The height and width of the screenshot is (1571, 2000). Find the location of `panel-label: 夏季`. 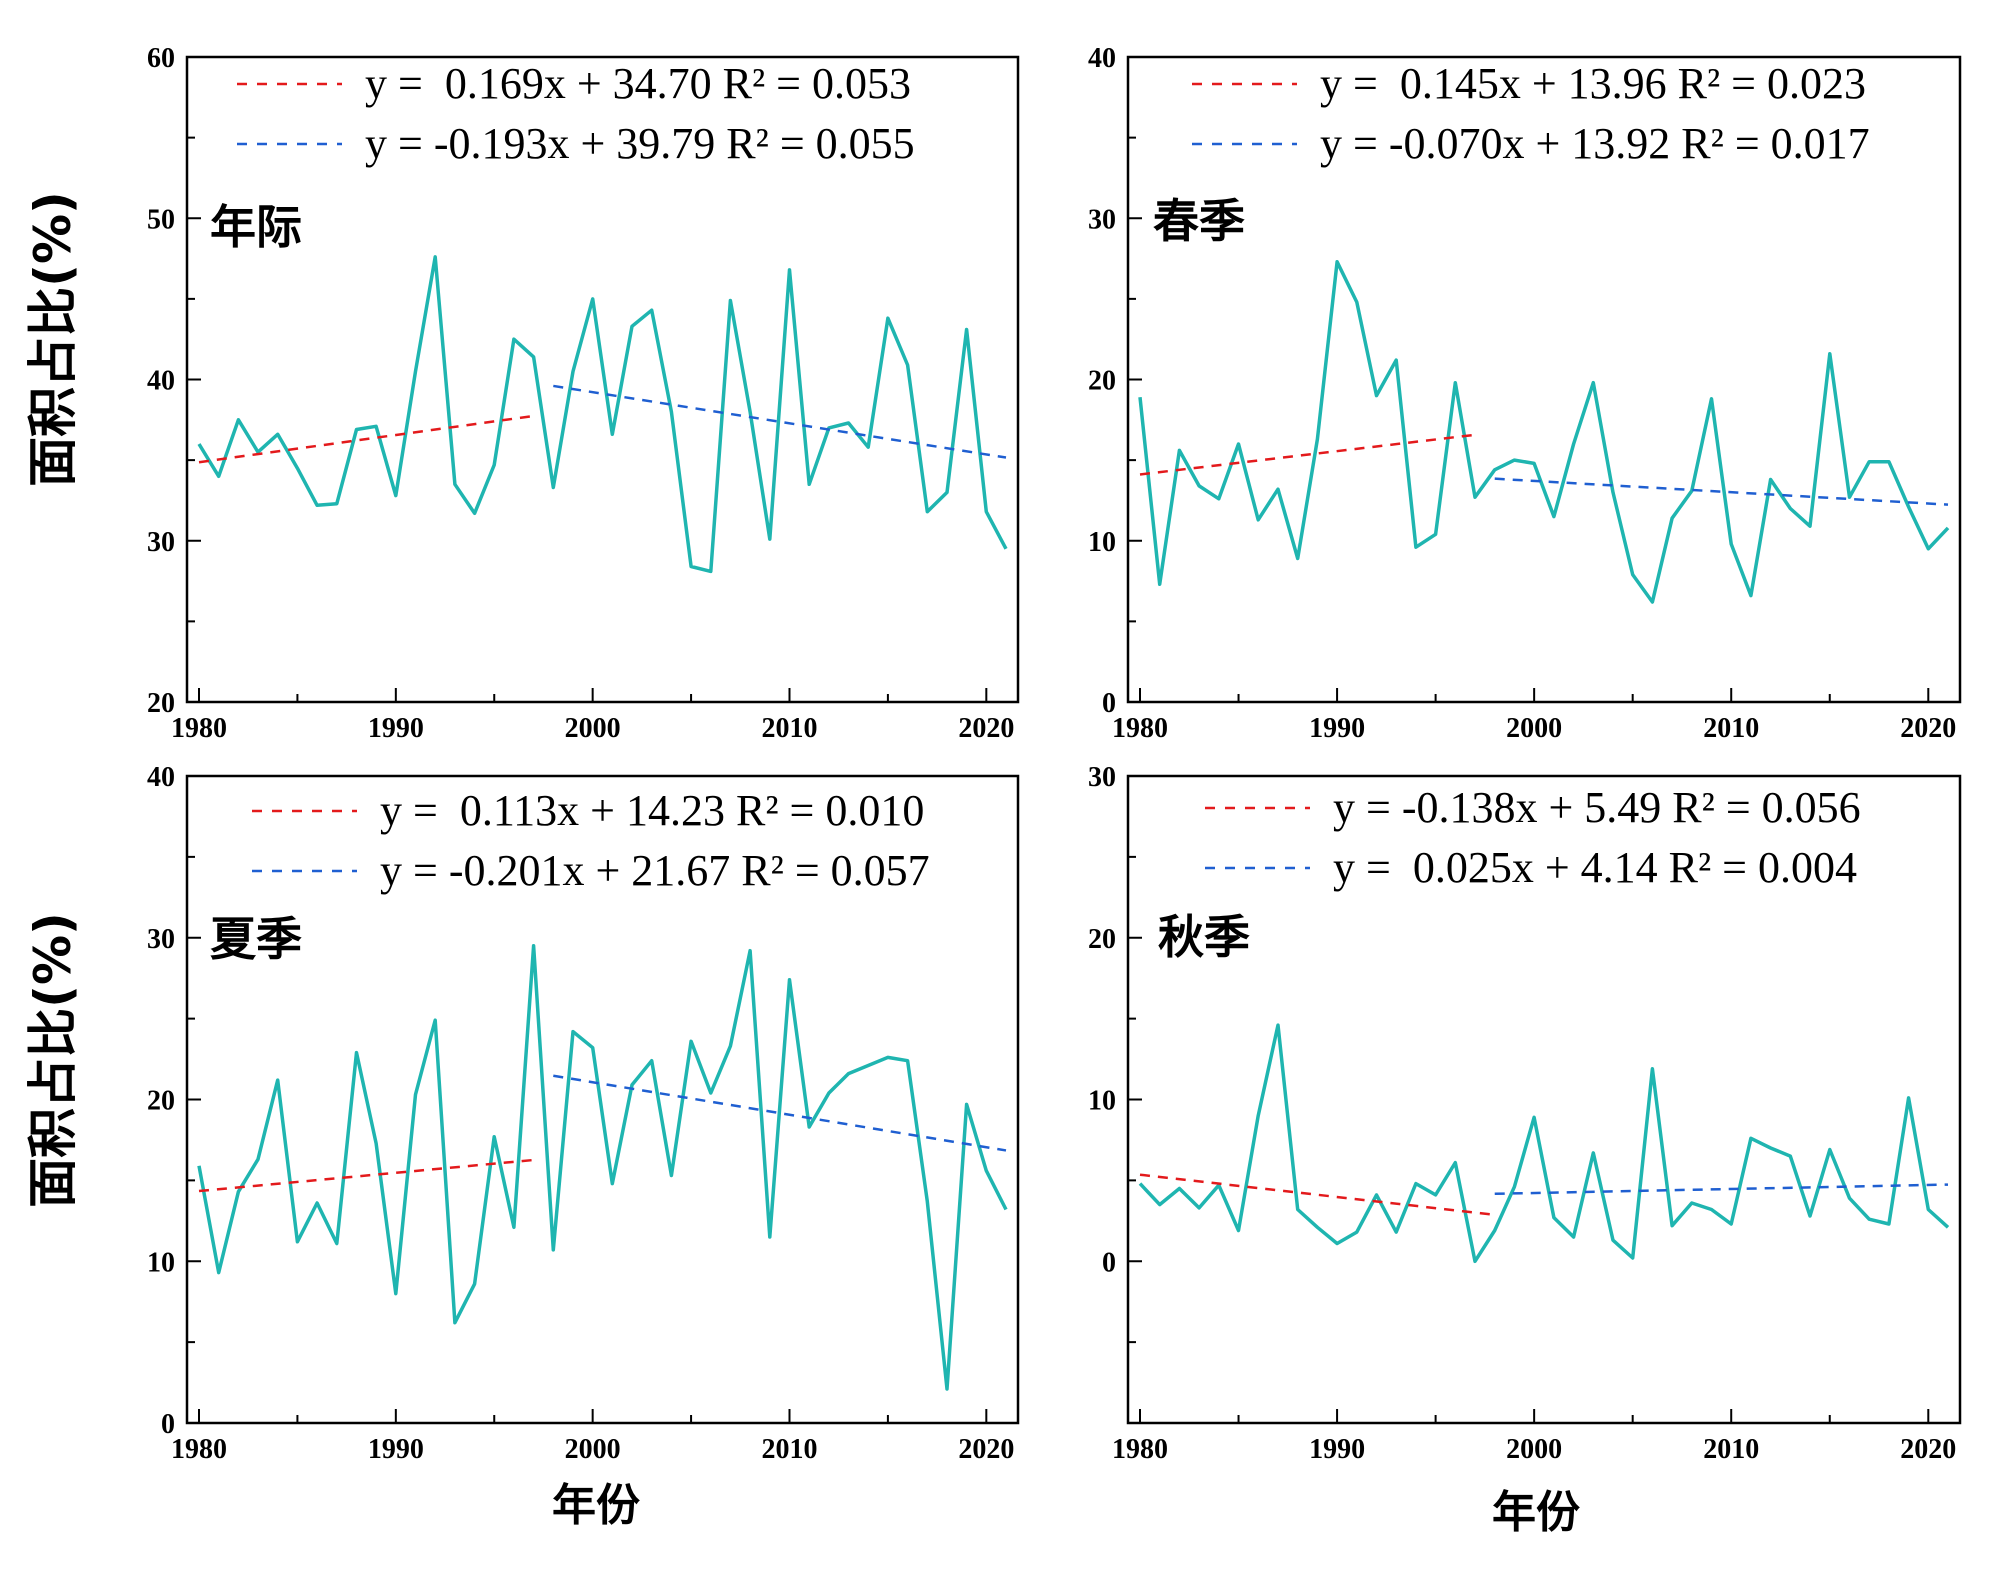

panel-label: 夏季 is located at coordinates (256, 939).